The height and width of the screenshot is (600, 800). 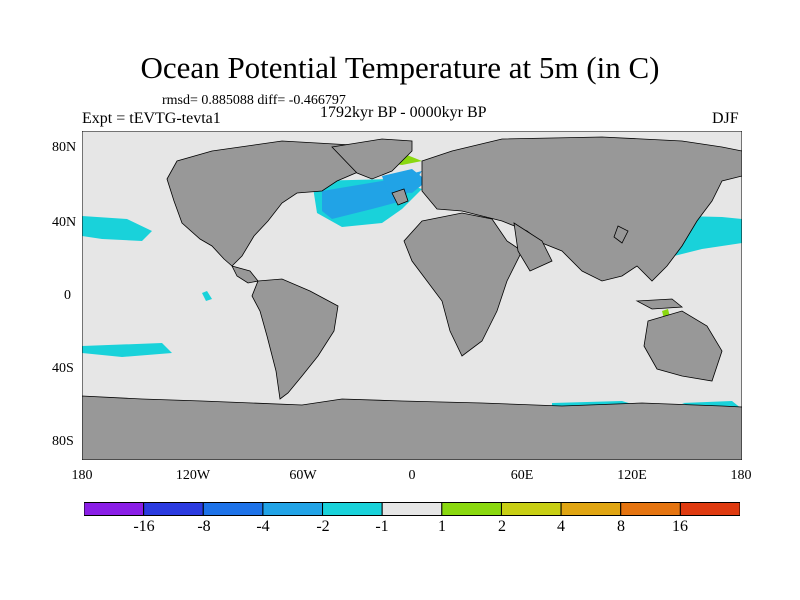 What do you see at coordinates (274, 203) in the screenshot?
I see `north-america` at bounding box center [274, 203].